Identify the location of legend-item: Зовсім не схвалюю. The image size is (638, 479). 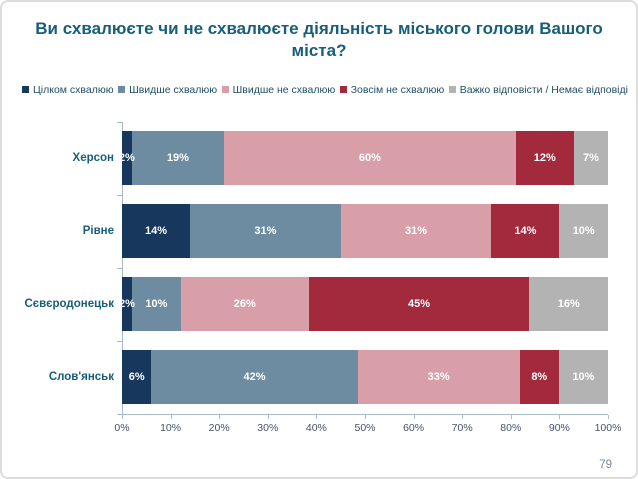
(392, 89).